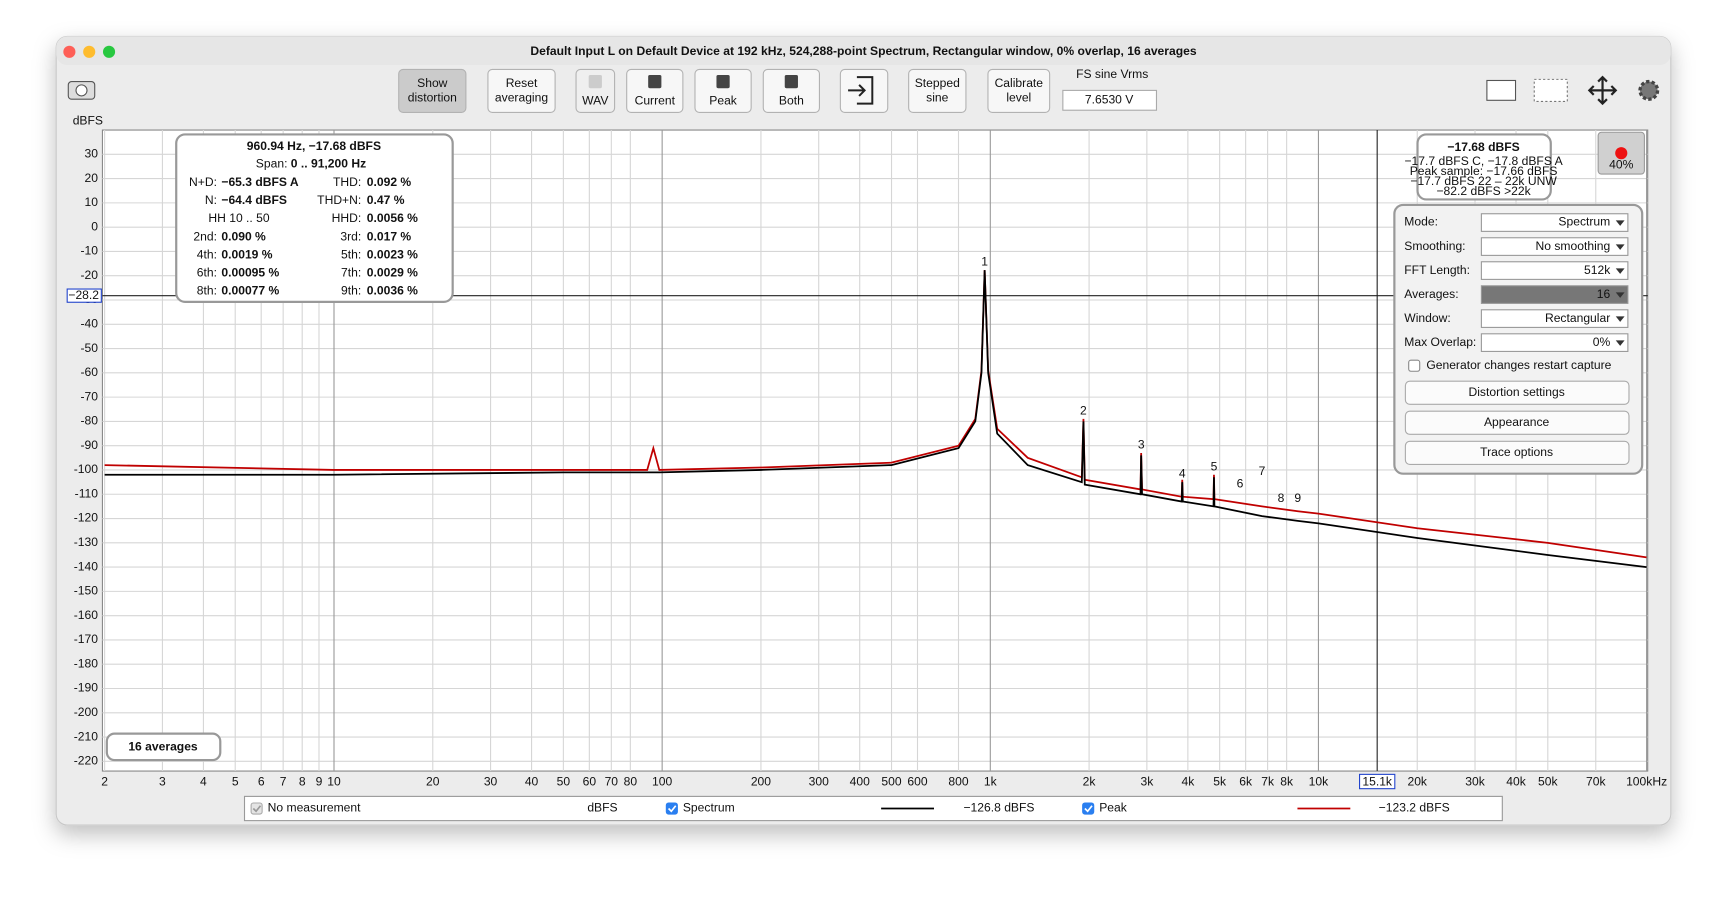 Image resolution: width=1727 pixels, height=900 pixels. What do you see at coordinates (791, 101) in the screenshot?
I see `button-label: Both` at bounding box center [791, 101].